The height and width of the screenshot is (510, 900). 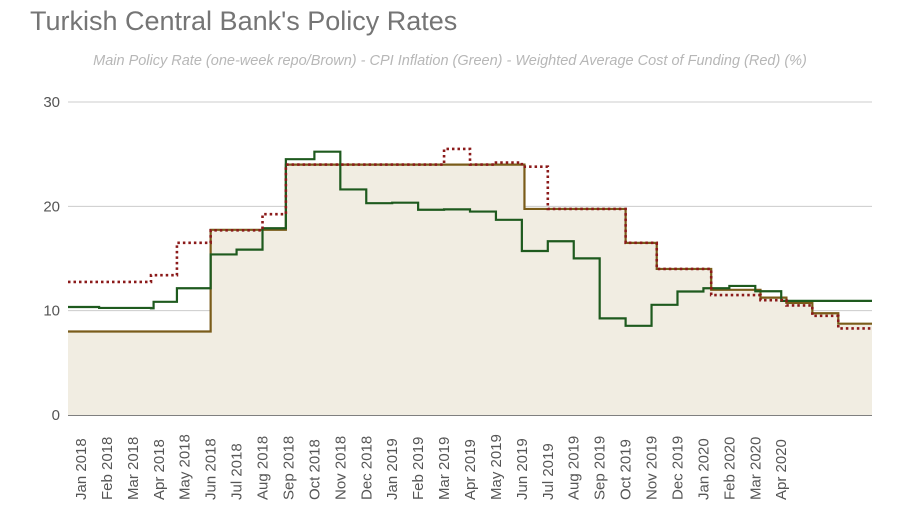 What do you see at coordinates (652, 468) in the screenshot?
I see `x-tick-label: Nov 2019` at bounding box center [652, 468].